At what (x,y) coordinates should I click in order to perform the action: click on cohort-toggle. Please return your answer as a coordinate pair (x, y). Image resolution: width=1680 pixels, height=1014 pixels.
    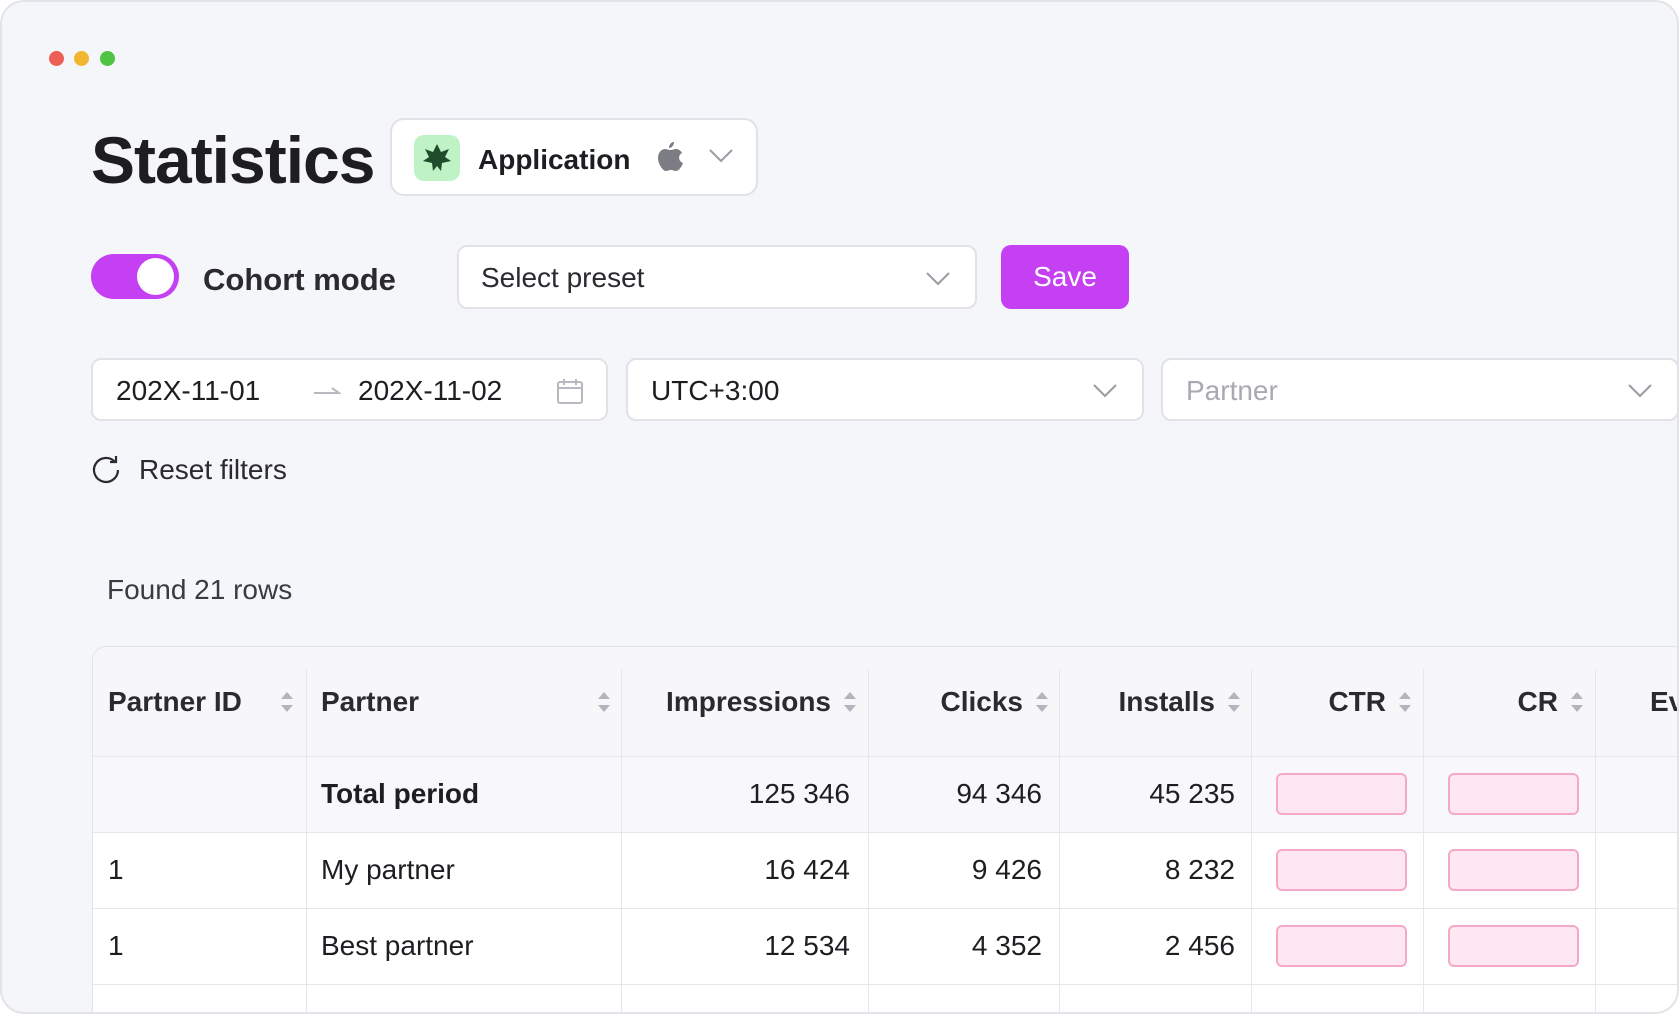
    Looking at the image, I should click on (135, 276).